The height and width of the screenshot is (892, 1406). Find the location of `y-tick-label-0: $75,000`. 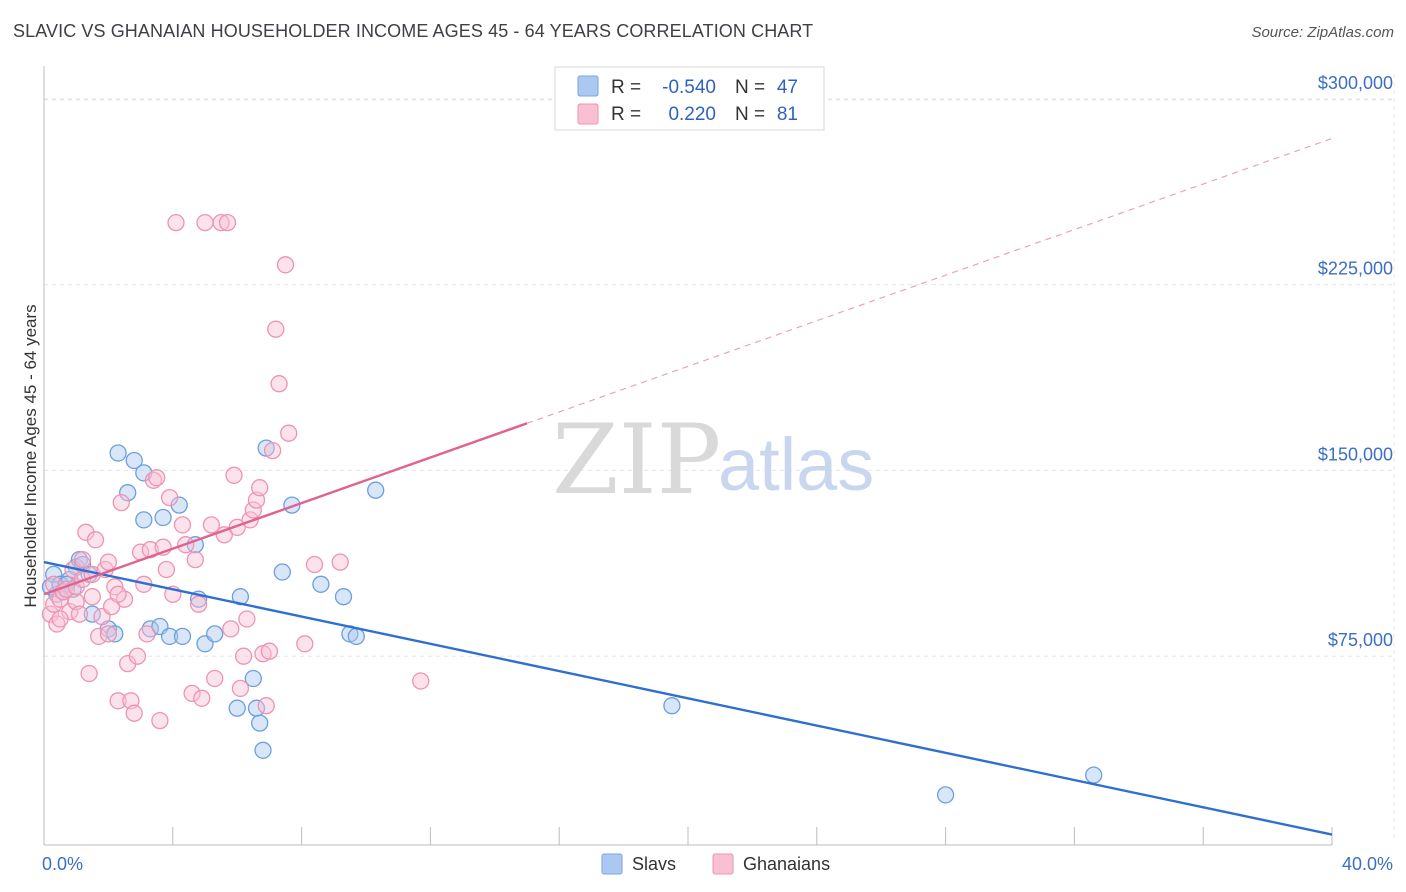

y-tick-label-0: $75,000 is located at coordinates (1360, 640).